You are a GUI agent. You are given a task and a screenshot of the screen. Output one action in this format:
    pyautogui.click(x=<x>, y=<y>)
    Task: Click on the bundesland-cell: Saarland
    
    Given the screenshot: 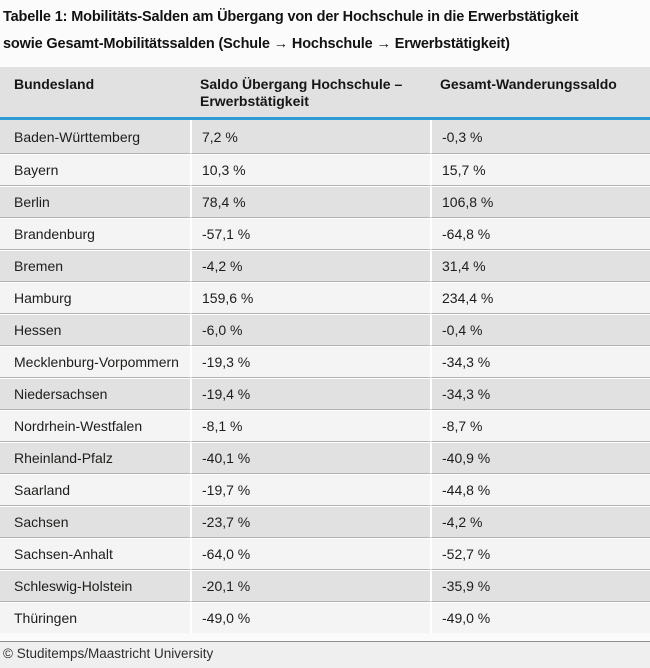 What is the action you would take?
    pyautogui.click(x=95, y=489)
    